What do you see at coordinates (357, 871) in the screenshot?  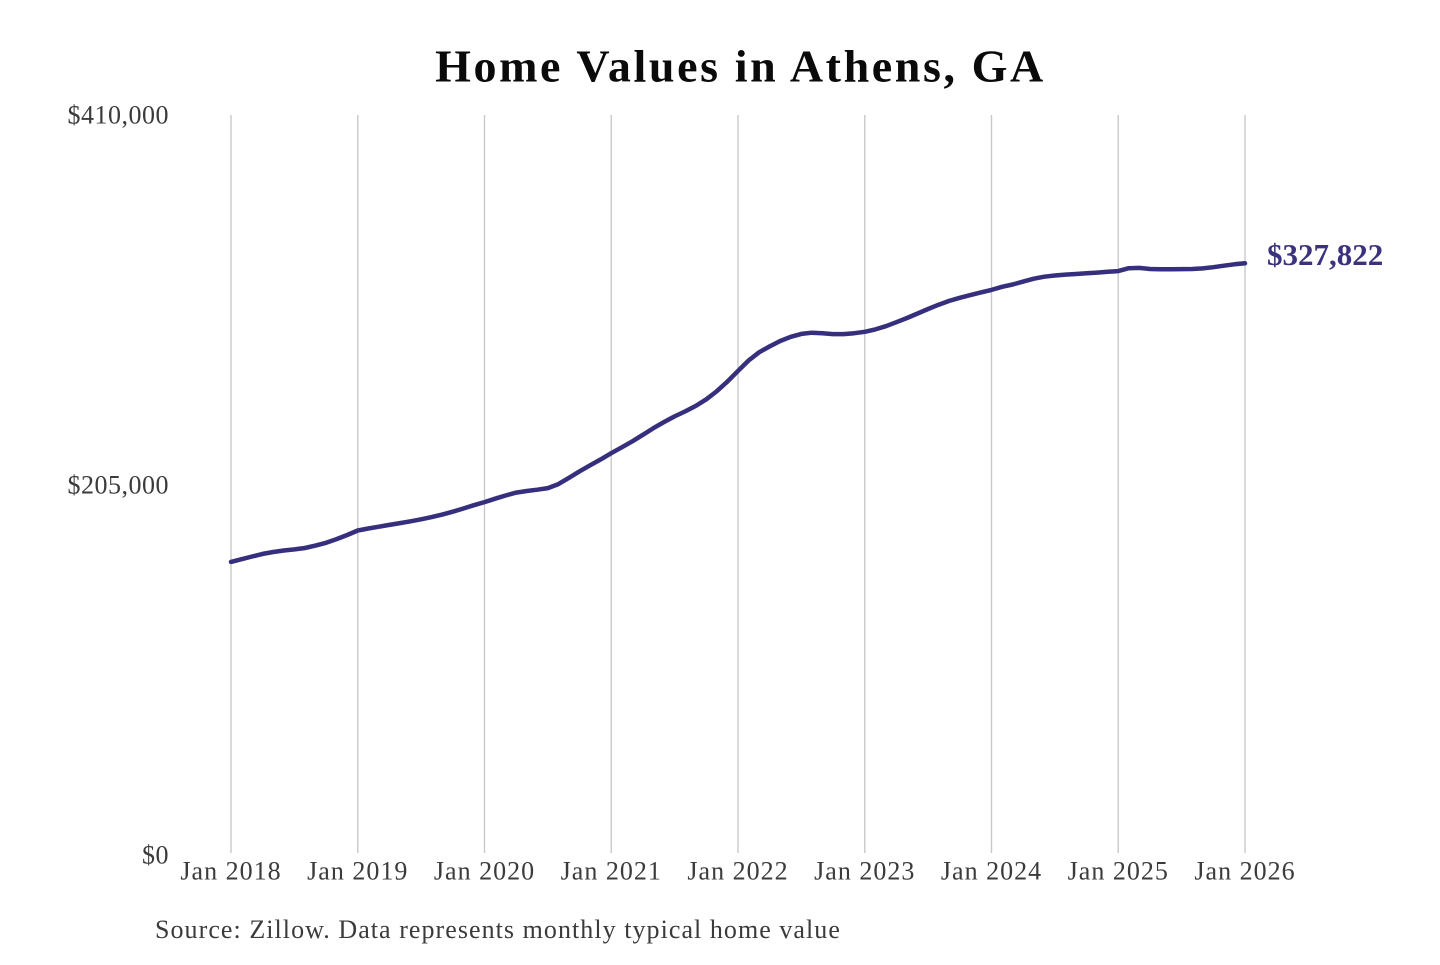 I see `svg-text: Jan 2019` at bounding box center [357, 871].